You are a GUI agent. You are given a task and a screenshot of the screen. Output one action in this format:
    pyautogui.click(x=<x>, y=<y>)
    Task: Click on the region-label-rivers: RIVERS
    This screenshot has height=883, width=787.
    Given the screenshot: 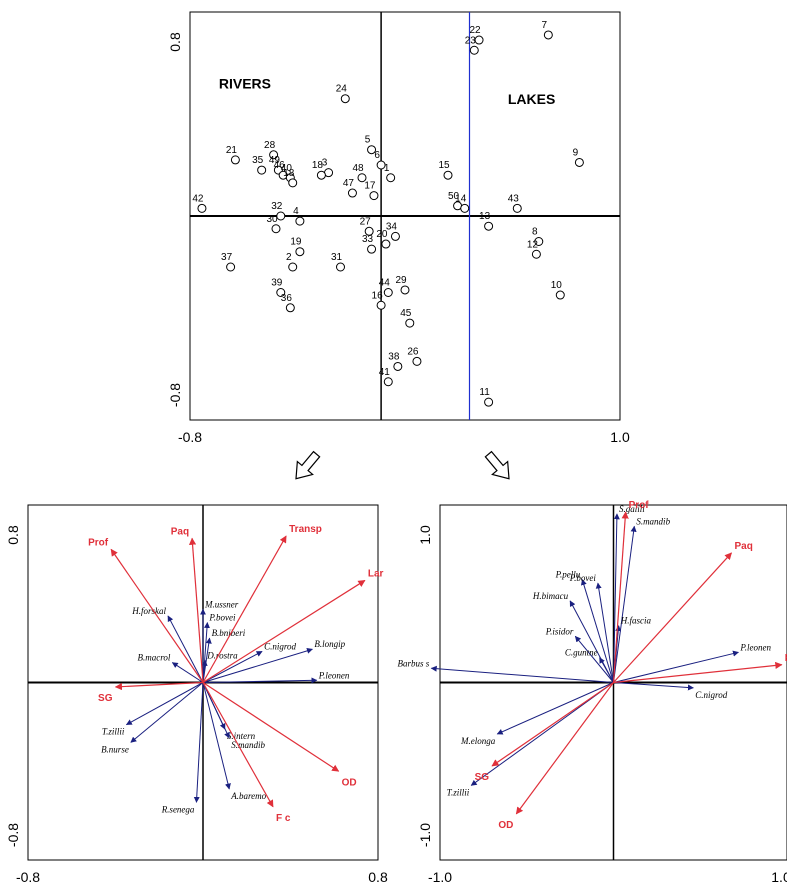 What is the action you would take?
    pyautogui.click(x=245, y=84)
    